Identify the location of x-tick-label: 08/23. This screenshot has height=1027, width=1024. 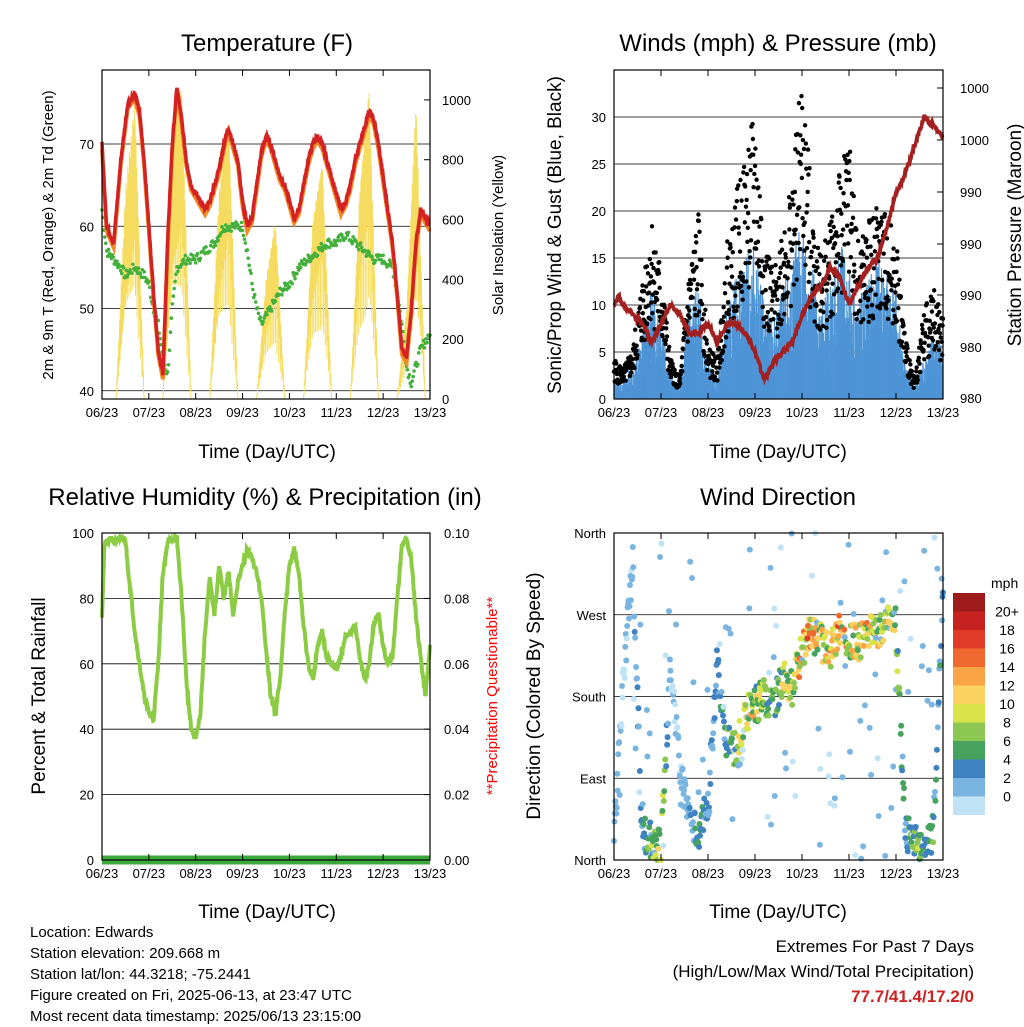
(708, 873).